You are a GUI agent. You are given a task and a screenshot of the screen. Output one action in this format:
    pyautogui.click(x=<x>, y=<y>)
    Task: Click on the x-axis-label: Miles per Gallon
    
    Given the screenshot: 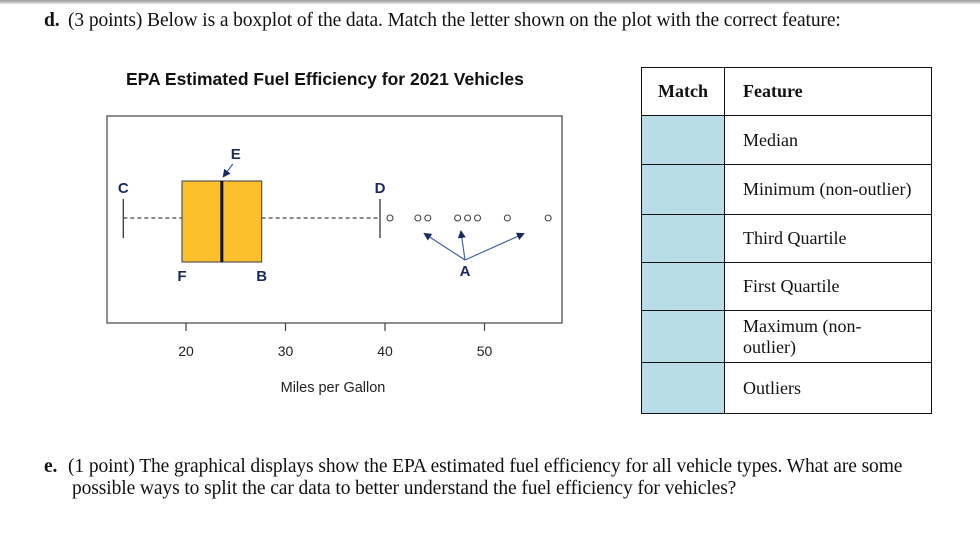 What is the action you would take?
    pyautogui.click(x=333, y=388)
    